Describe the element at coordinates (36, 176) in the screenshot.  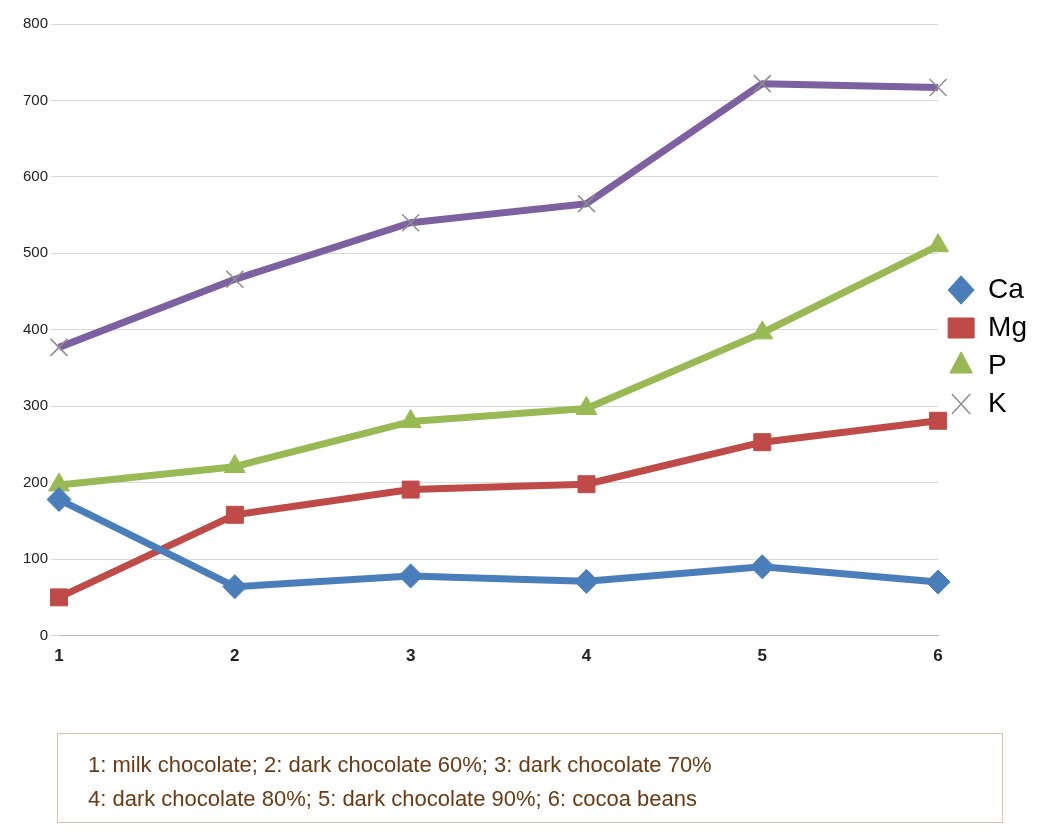
I see `y-tick-label: 600` at that location.